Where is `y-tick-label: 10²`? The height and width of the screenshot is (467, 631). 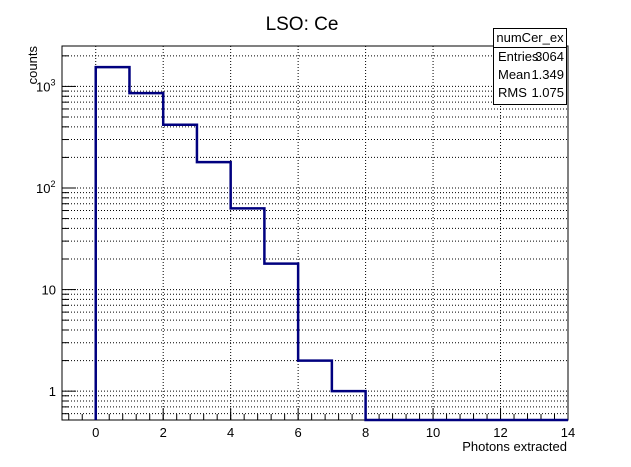 y-tick-label: 10² is located at coordinates (45, 187).